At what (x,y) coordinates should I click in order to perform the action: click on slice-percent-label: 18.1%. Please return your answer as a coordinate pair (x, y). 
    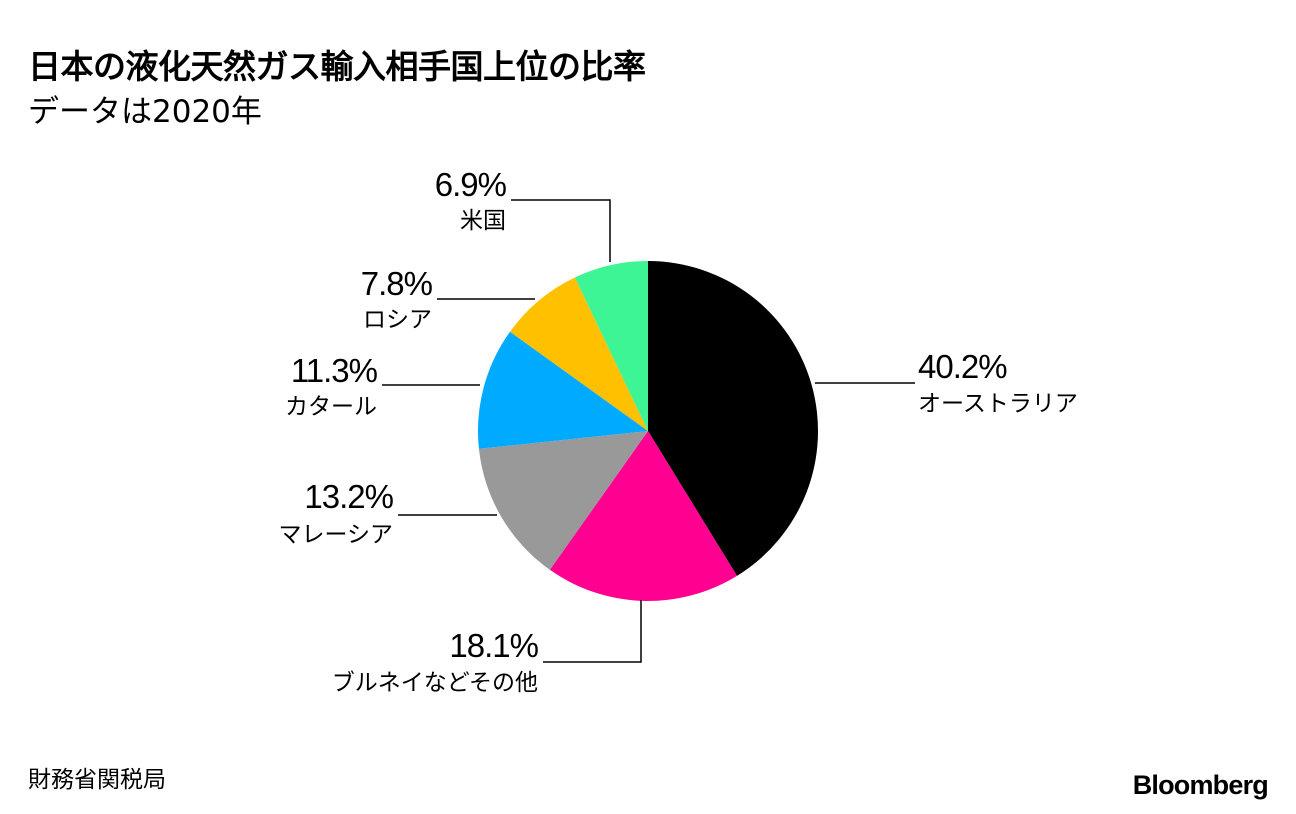
    Looking at the image, I should click on (493, 645).